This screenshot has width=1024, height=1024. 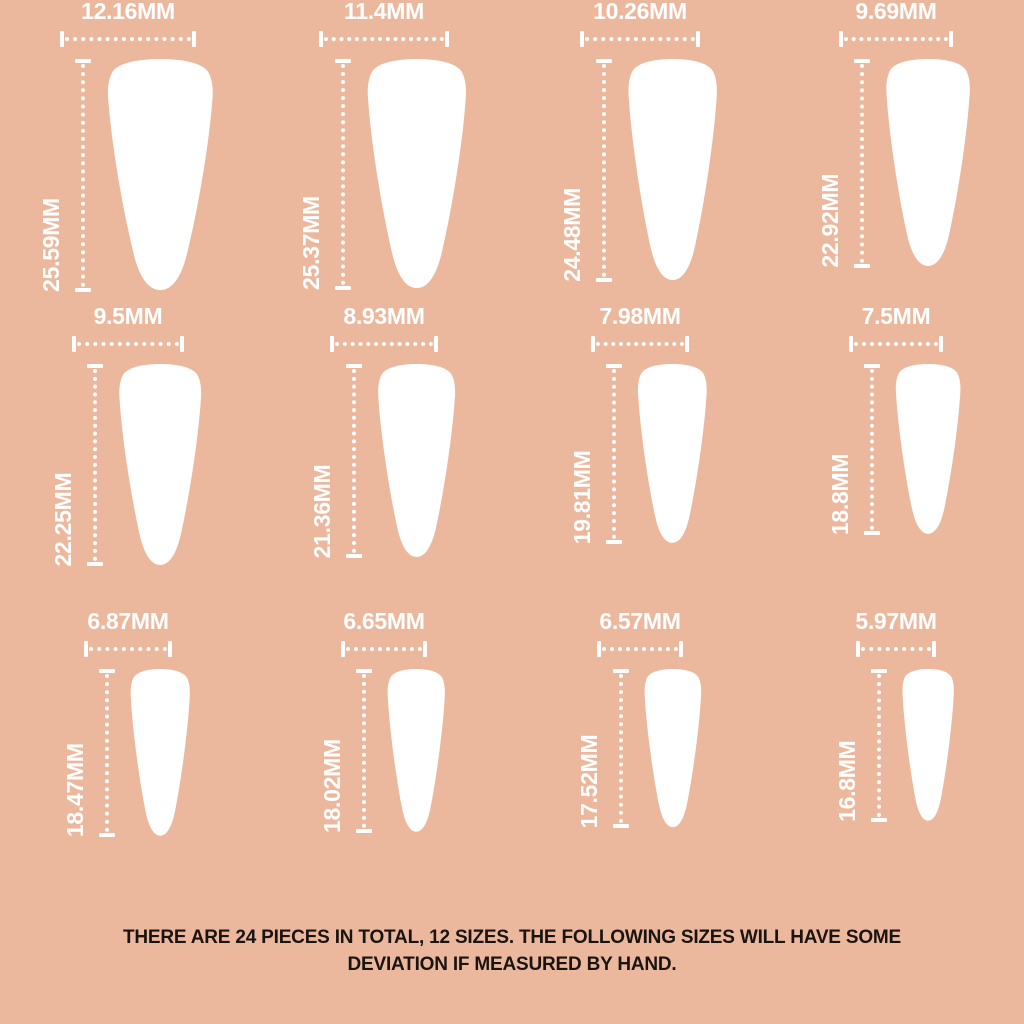 I want to click on nail-size-cell-inner: 9.5MM 22.25MM, so click(x=128, y=457).